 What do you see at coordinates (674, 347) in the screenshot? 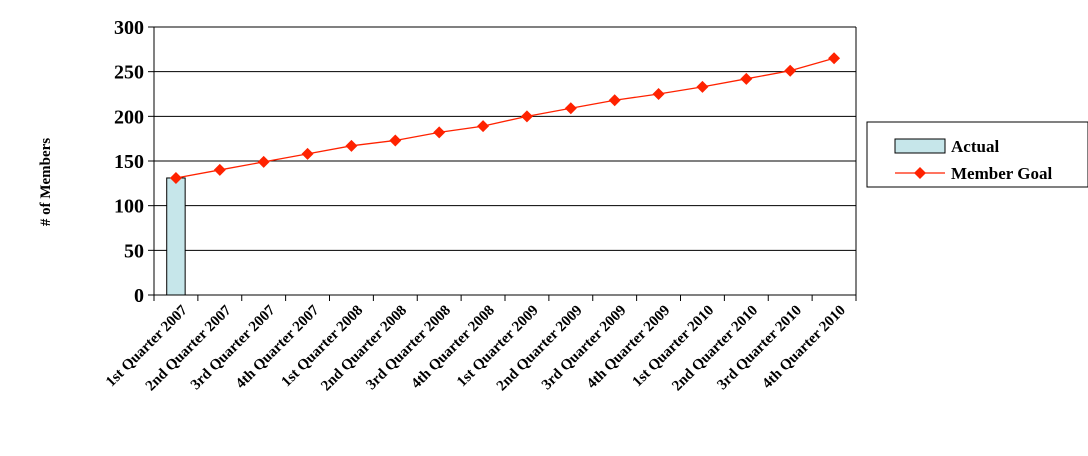
I see `x-tick-label: 1st Quarter 2010` at bounding box center [674, 347].